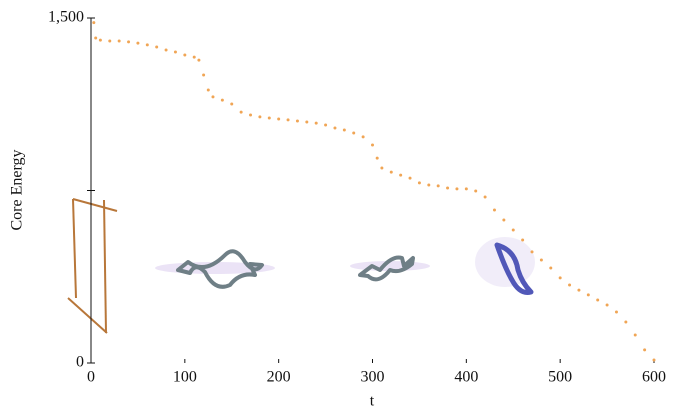 The height and width of the screenshot is (412, 685). What do you see at coordinates (654, 377) in the screenshot?
I see `x-tick-label: 600` at bounding box center [654, 377].